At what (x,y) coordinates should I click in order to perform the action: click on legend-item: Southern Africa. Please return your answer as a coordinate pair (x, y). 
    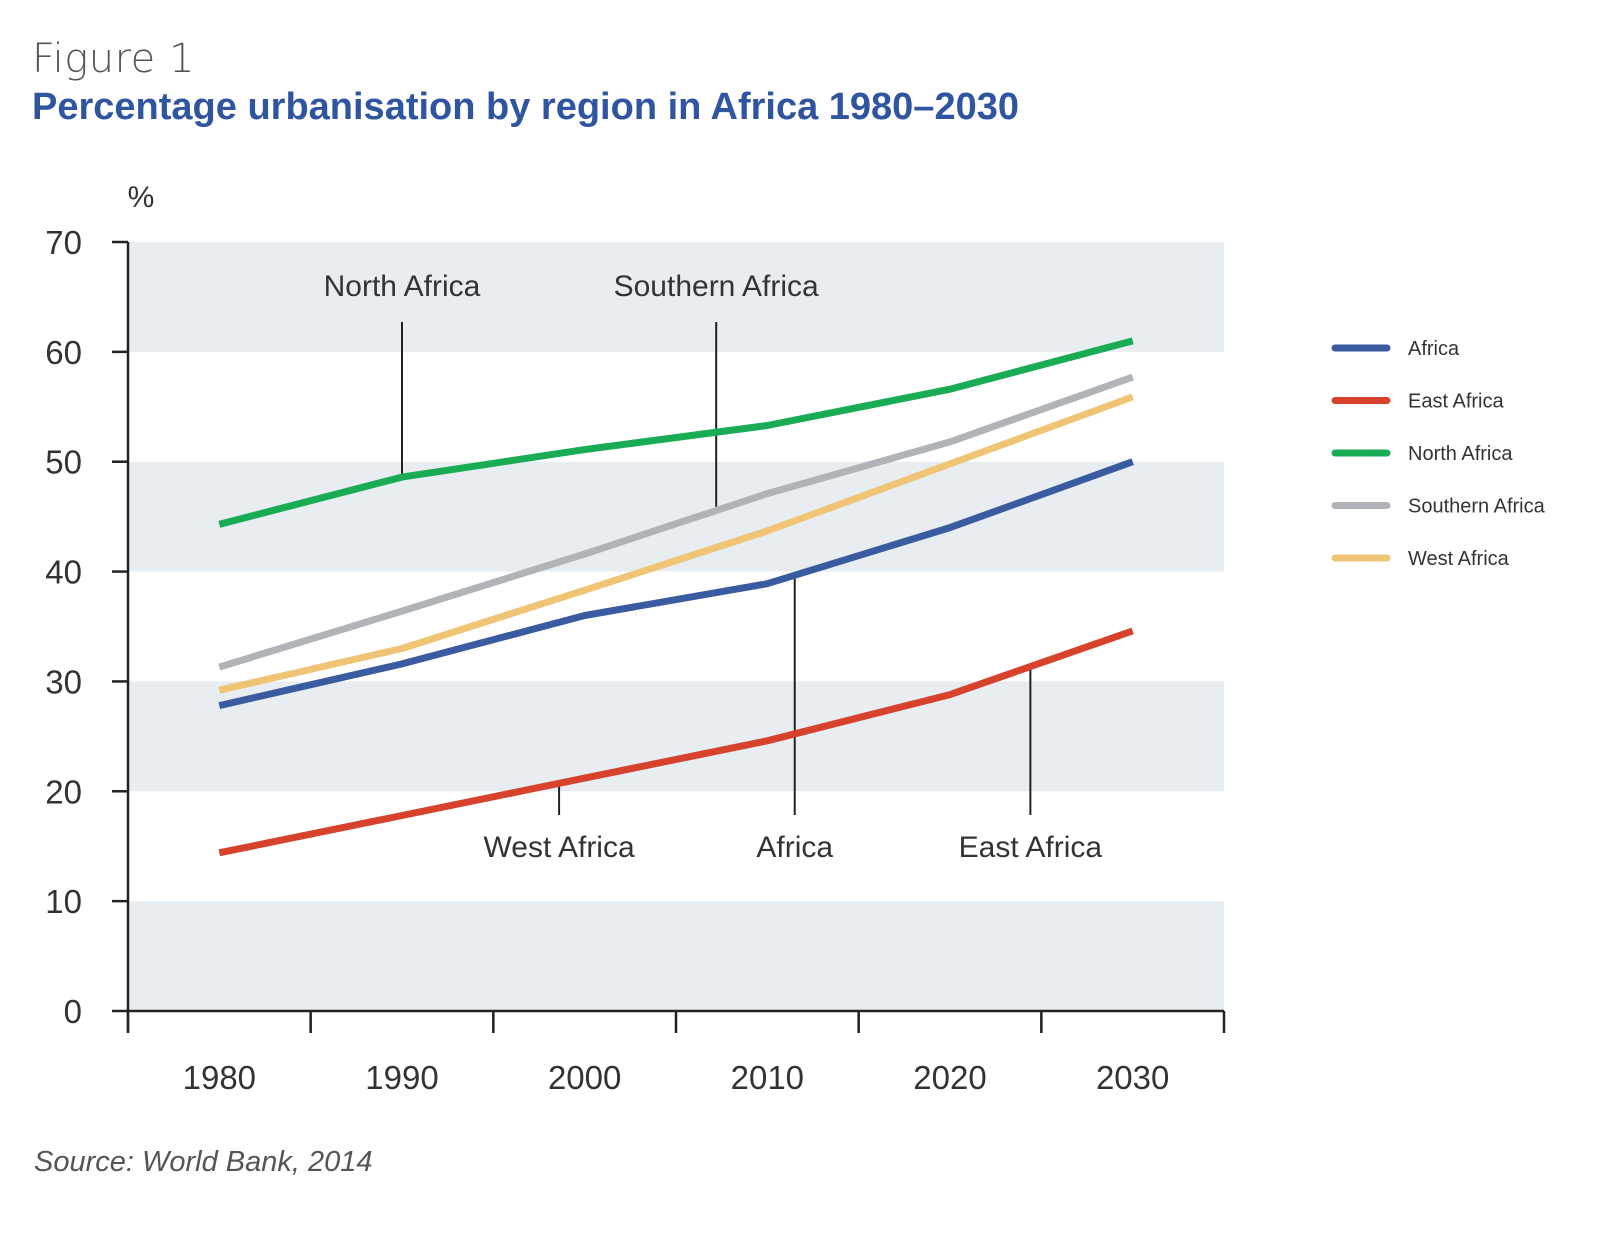
    Looking at the image, I should click on (1438, 507).